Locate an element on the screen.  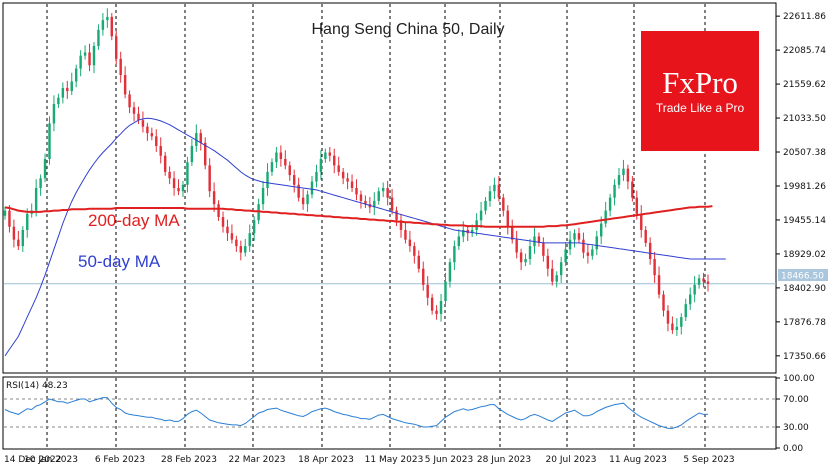
ma200-line is located at coordinates (358, 216).